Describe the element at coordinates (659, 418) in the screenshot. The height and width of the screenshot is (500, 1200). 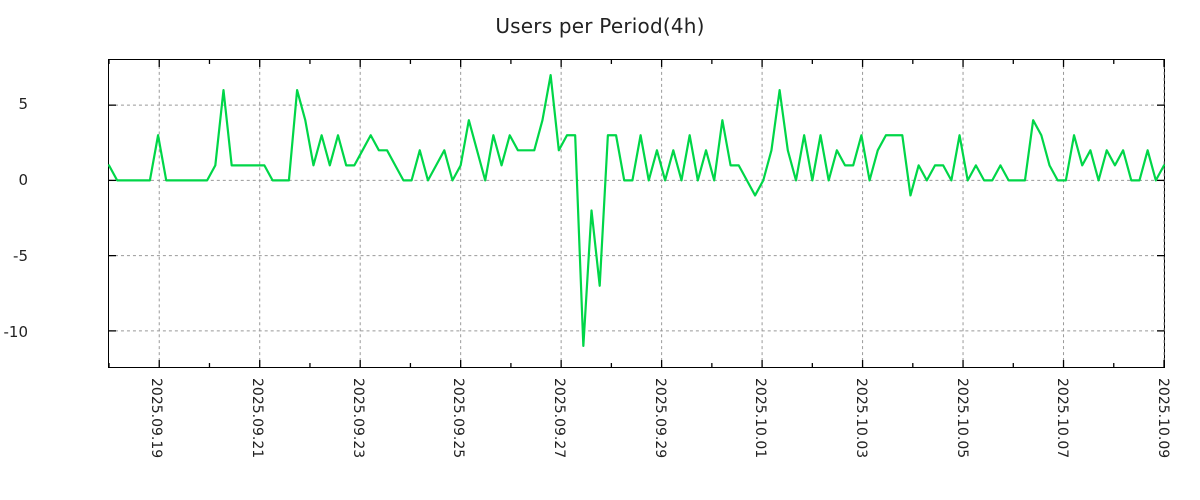
I see `x-axis-tick-label: 2025.09.29` at that location.